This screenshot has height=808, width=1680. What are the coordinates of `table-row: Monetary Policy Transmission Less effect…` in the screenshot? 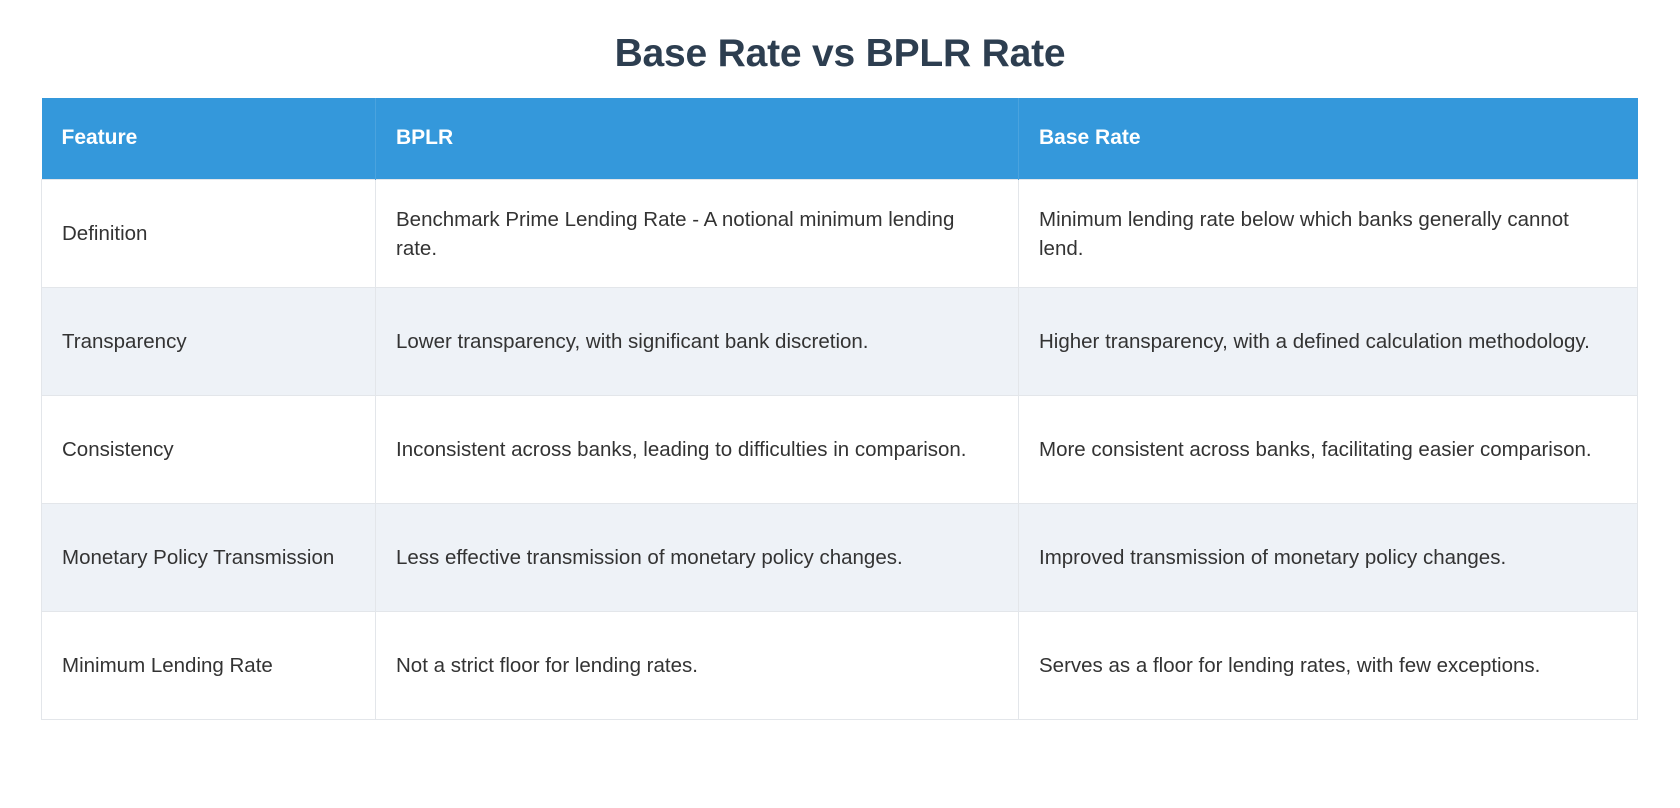 It's located at (839, 558).